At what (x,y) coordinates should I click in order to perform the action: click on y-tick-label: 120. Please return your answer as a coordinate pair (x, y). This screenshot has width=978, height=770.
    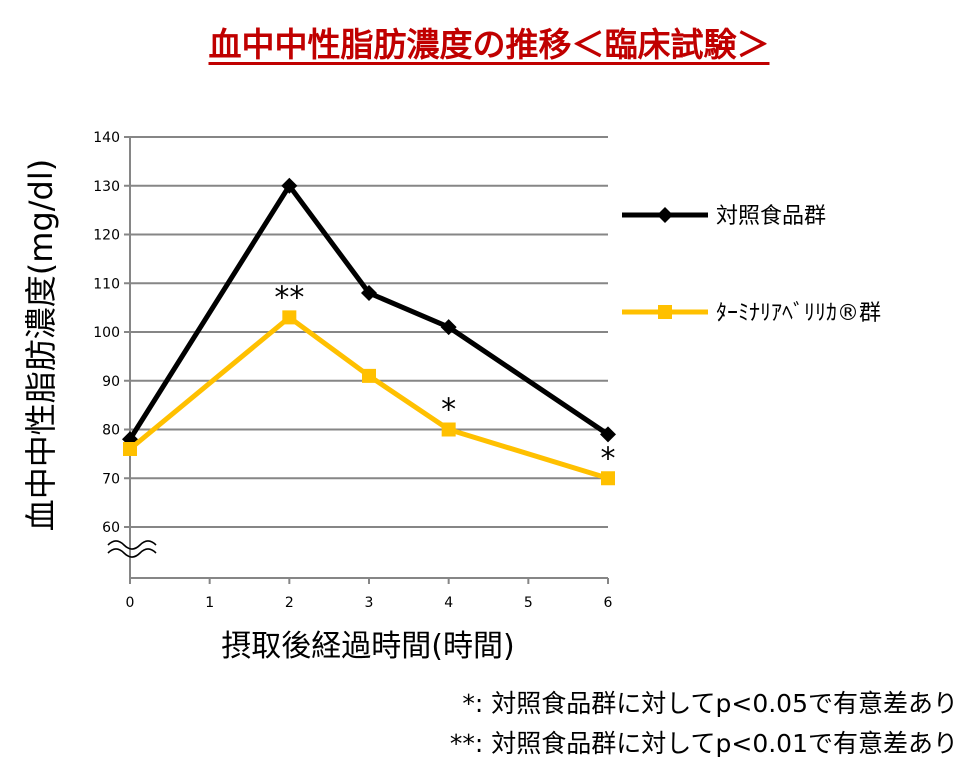
    Looking at the image, I should click on (106, 236).